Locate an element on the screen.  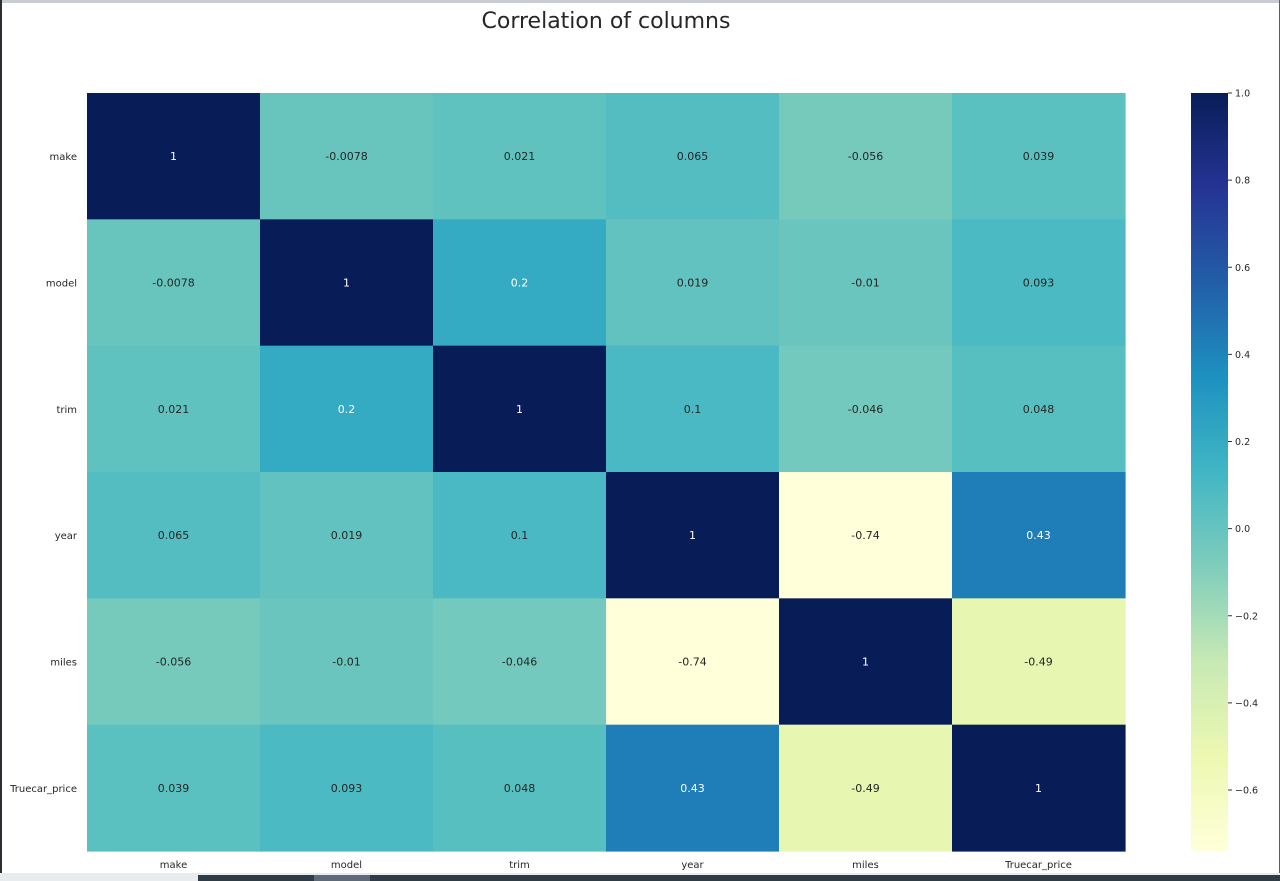
cell-value-label: 0.048 is located at coordinates (520, 788).